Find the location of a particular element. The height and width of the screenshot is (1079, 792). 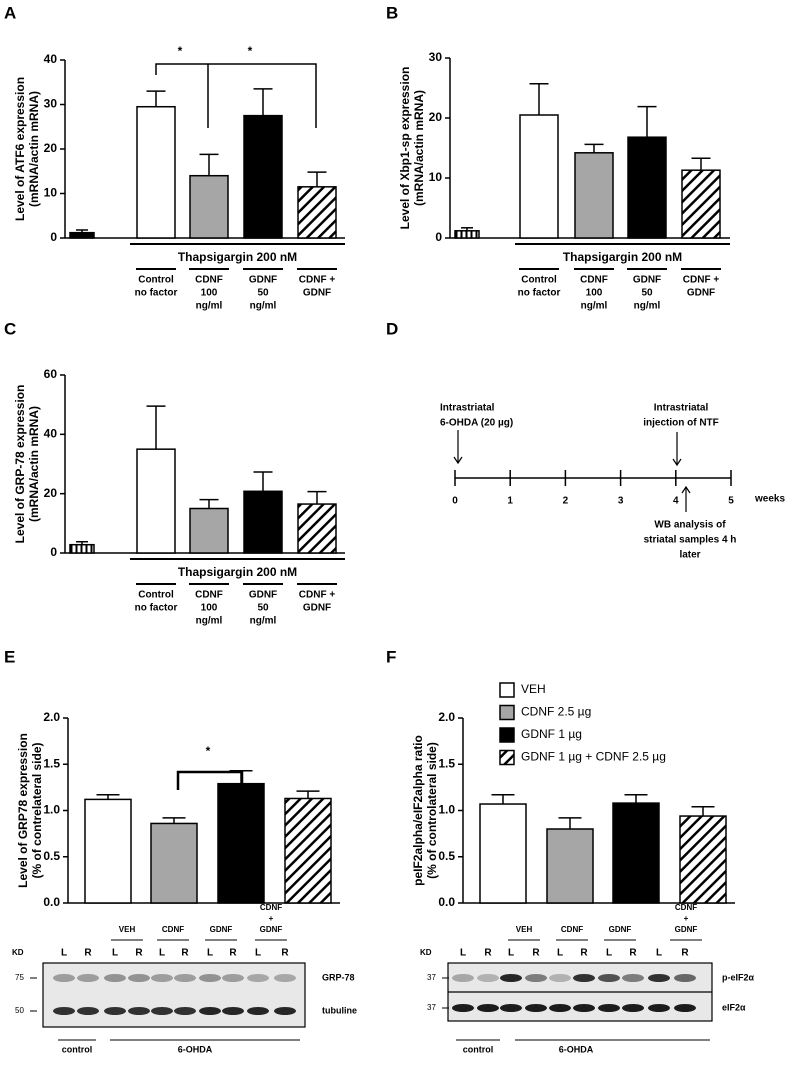

y-axis-label: (% of contrelateral side) is located at coordinates (37, 810).